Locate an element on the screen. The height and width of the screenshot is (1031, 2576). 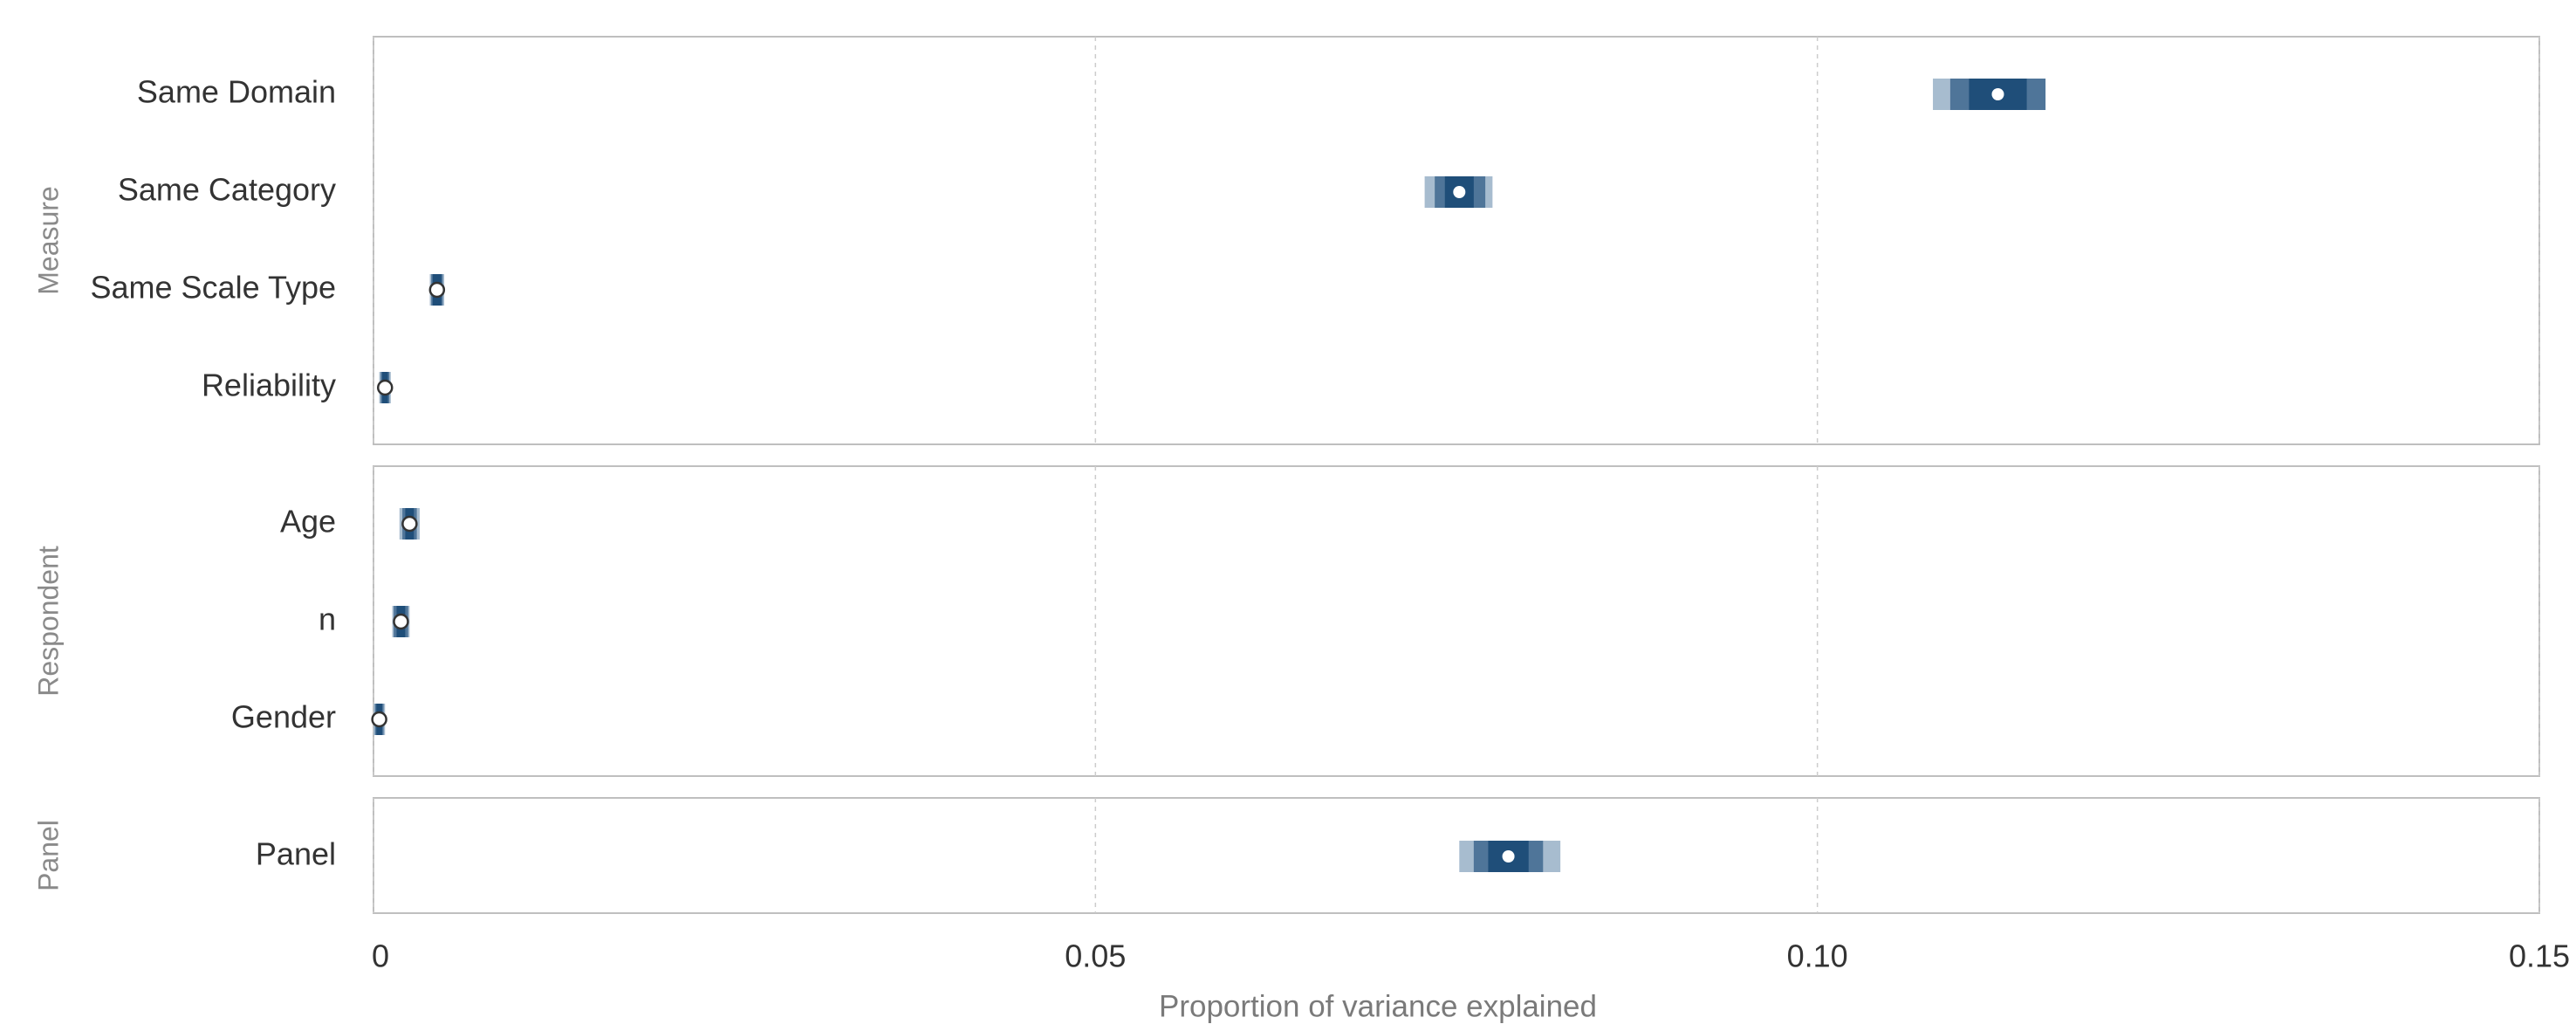
panel-frame is located at coordinates (1456, 855).